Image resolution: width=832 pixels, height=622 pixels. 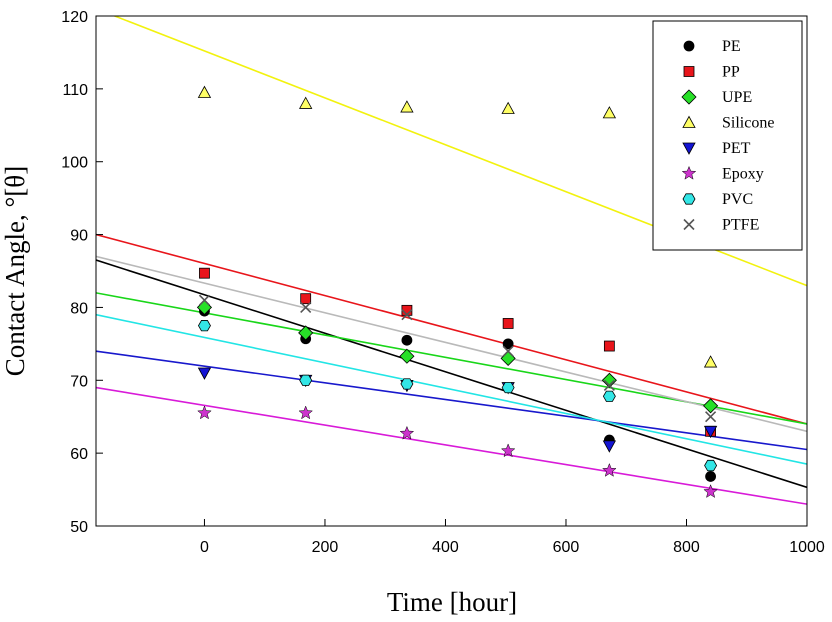 I want to click on x-tick-label: 800, so click(x=686, y=547).